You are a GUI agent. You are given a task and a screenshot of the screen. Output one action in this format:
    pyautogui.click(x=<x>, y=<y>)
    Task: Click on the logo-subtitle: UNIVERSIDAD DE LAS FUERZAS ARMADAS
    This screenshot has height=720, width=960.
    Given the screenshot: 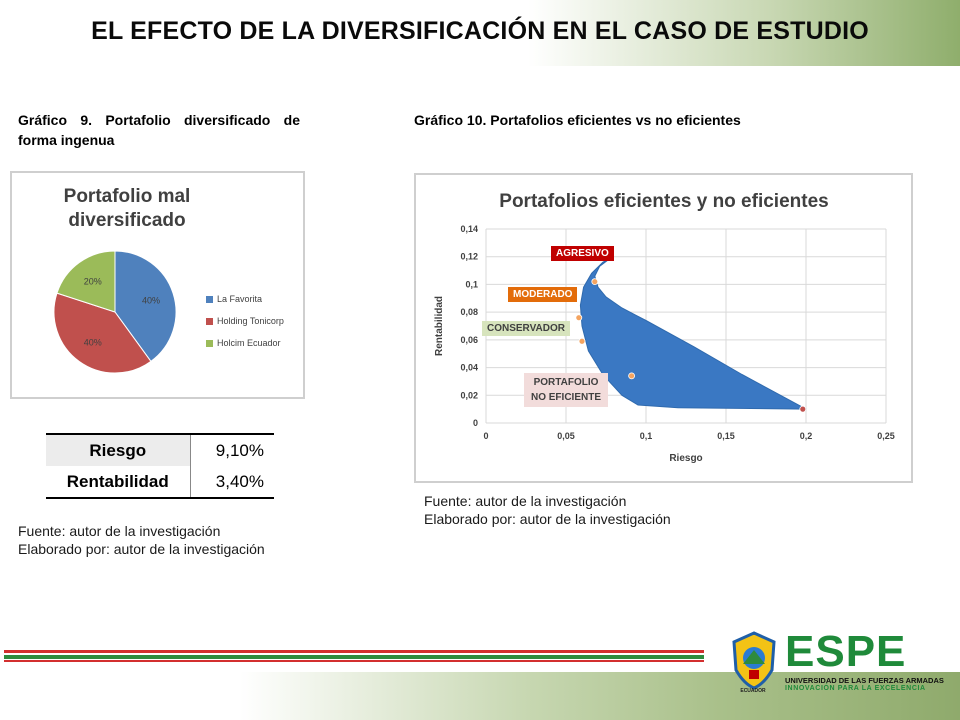 What is the action you would take?
    pyautogui.click(x=864, y=680)
    